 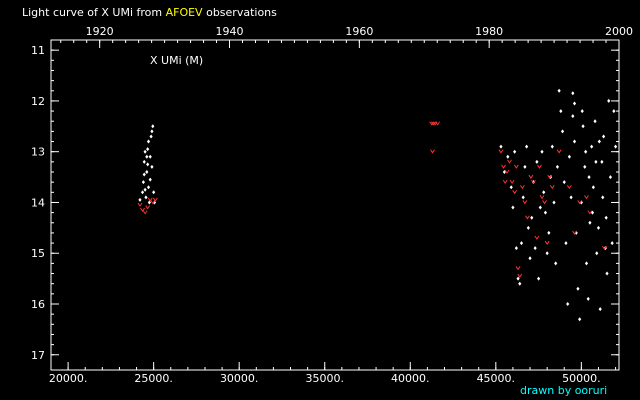 What do you see at coordinates (359, 31) in the screenshot?
I see `year-tick-label: 1960` at bounding box center [359, 31].